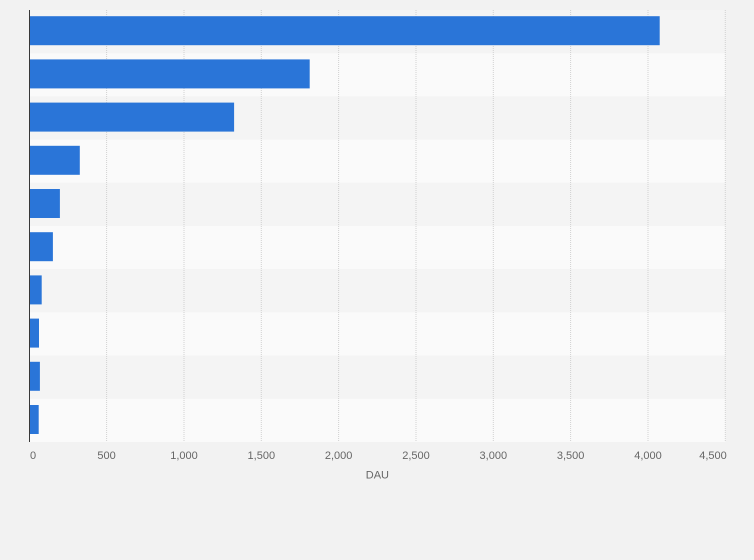  What do you see at coordinates (648, 456) in the screenshot?
I see `svg-text: 4,000` at bounding box center [648, 456].